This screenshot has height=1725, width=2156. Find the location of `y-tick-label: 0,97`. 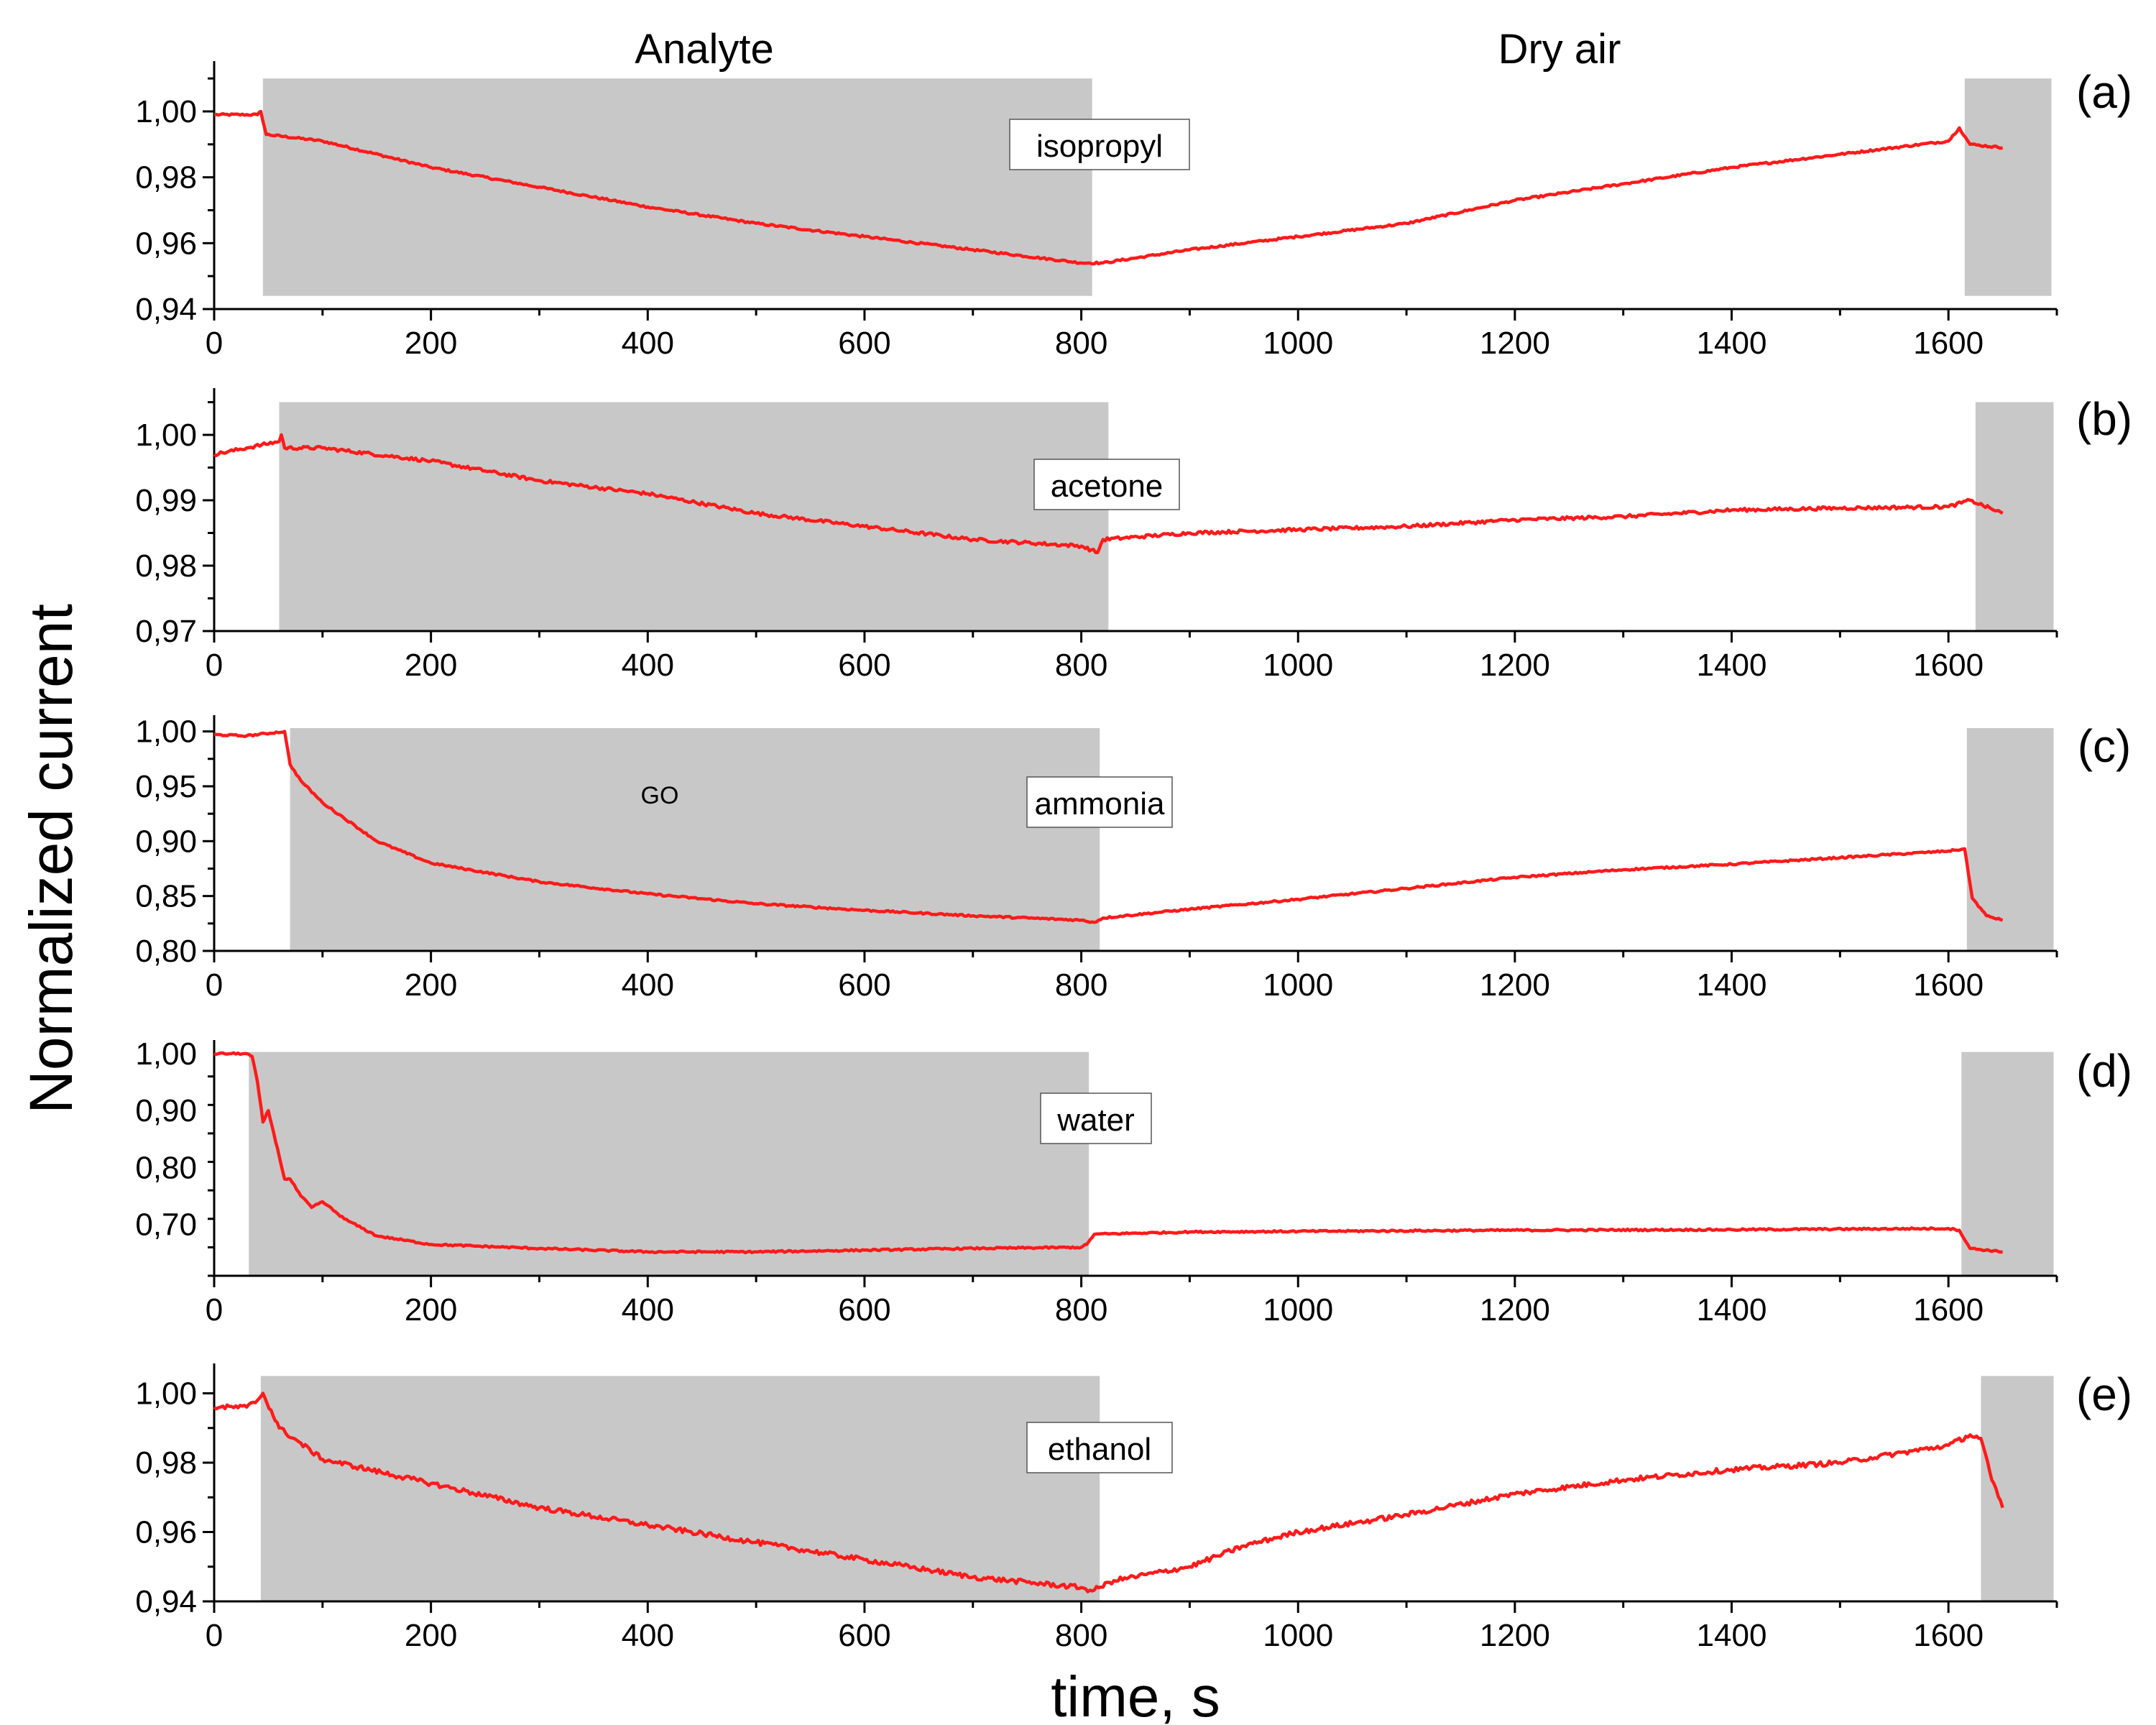

y-tick-label: 0,97 is located at coordinates (166, 631).